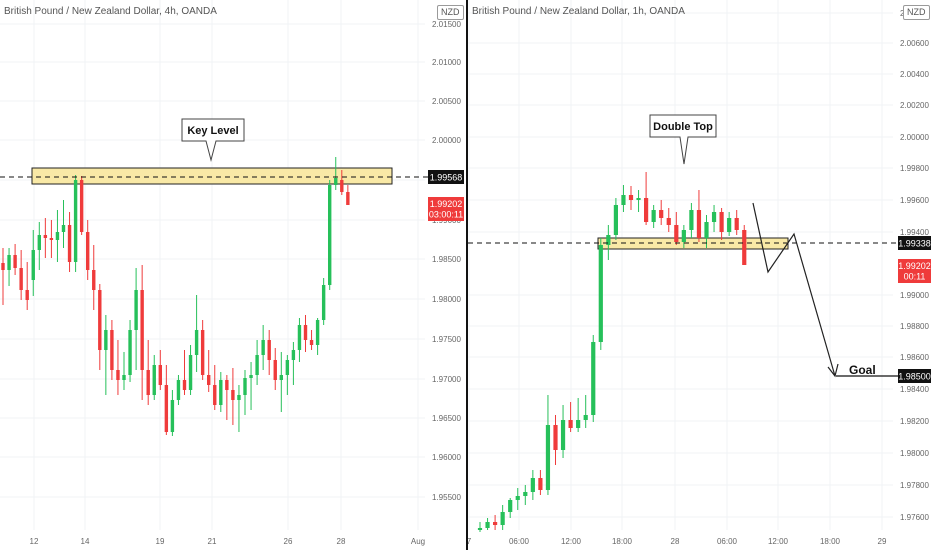 The width and height of the screenshot is (932, 550). What do you see at coordinates (914, 232) in the screenshot?
I see `right-price-tick: 1.99400` at bounding box center [914, 232].